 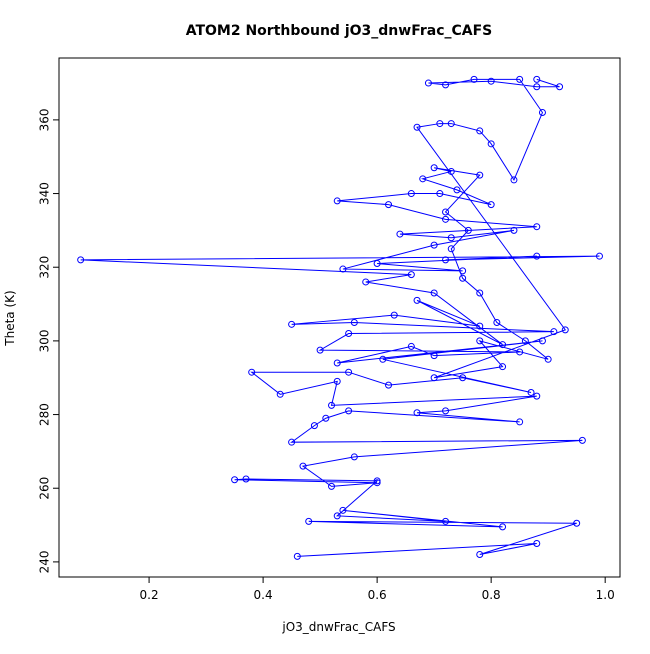 What do you see at coordinates (149, 595) in the screenshot?
I see `x-tick-label: 0.2` at bounding box center [149, 595].